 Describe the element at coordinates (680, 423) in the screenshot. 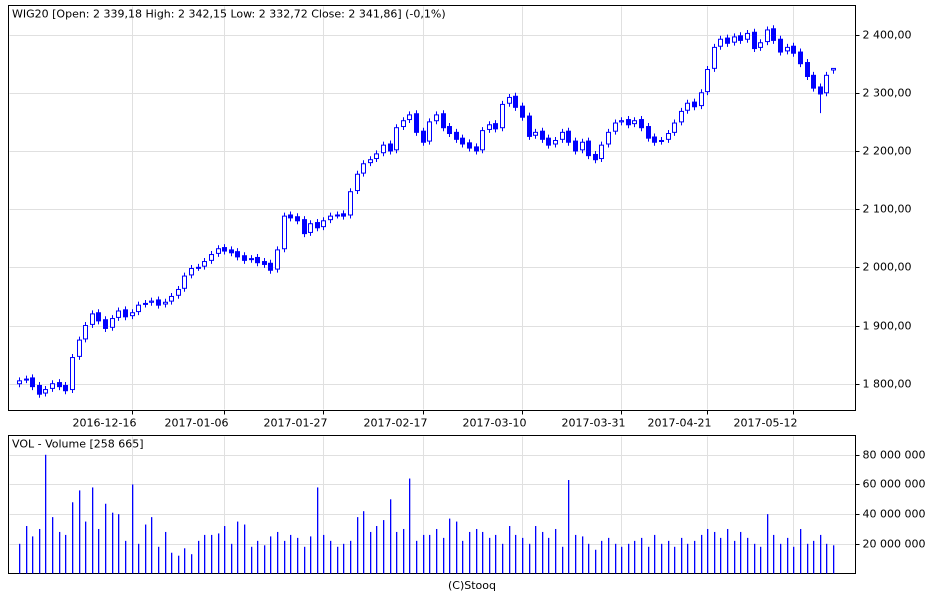

I see `x-tick-label: 2017-04-21` at that location.